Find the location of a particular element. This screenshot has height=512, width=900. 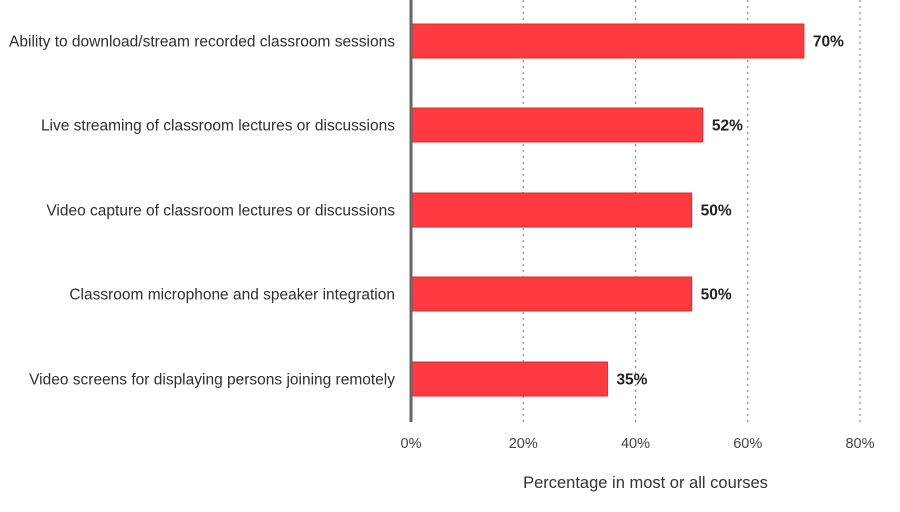

x-tick-label-0: 0% is located at coordinates (411, 444).